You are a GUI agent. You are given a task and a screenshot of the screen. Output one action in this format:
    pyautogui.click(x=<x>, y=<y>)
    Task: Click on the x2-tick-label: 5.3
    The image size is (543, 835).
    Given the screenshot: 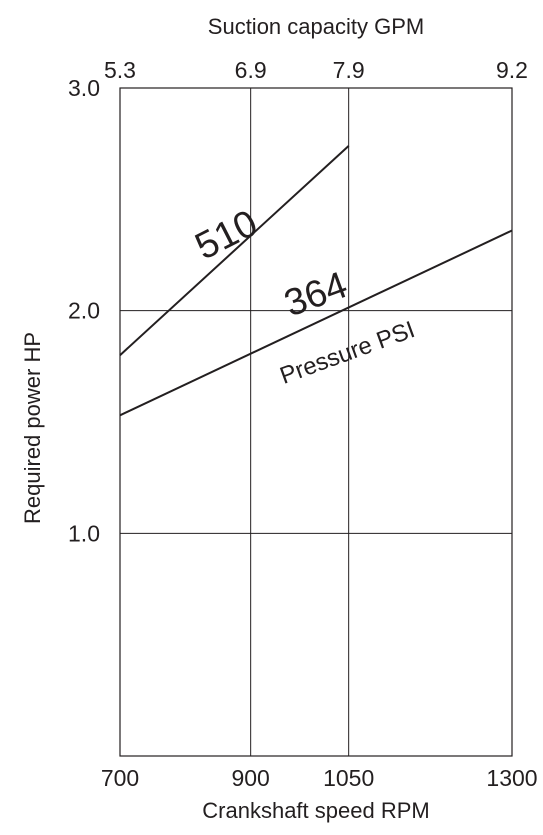 What is the action you would take?
    pyautogui.click(x=120, y=70)
    